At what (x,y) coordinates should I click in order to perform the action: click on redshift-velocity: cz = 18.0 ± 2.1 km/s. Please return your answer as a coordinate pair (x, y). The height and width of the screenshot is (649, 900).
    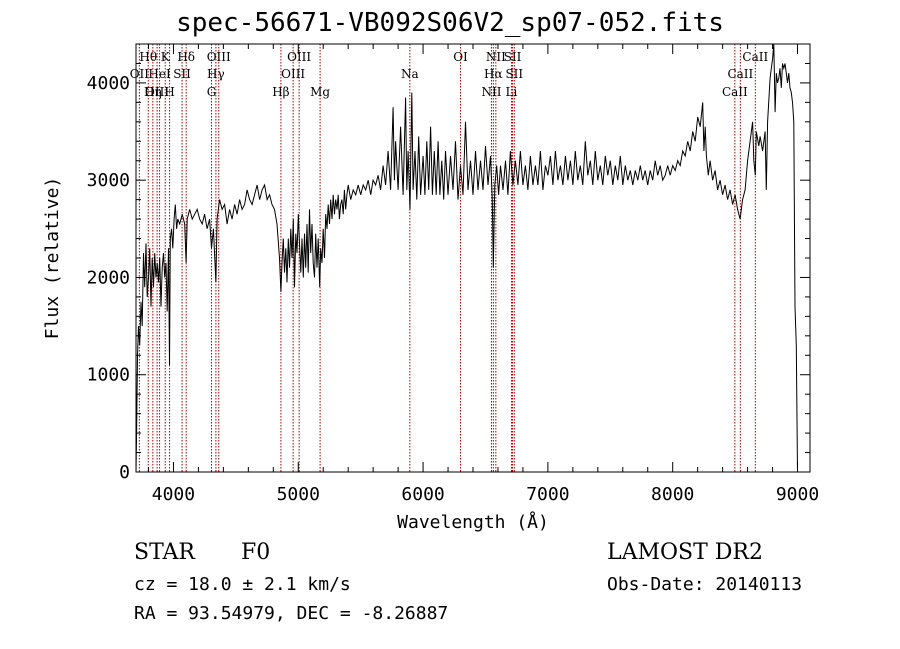
    Looking at the image, I should click on (242, 584).